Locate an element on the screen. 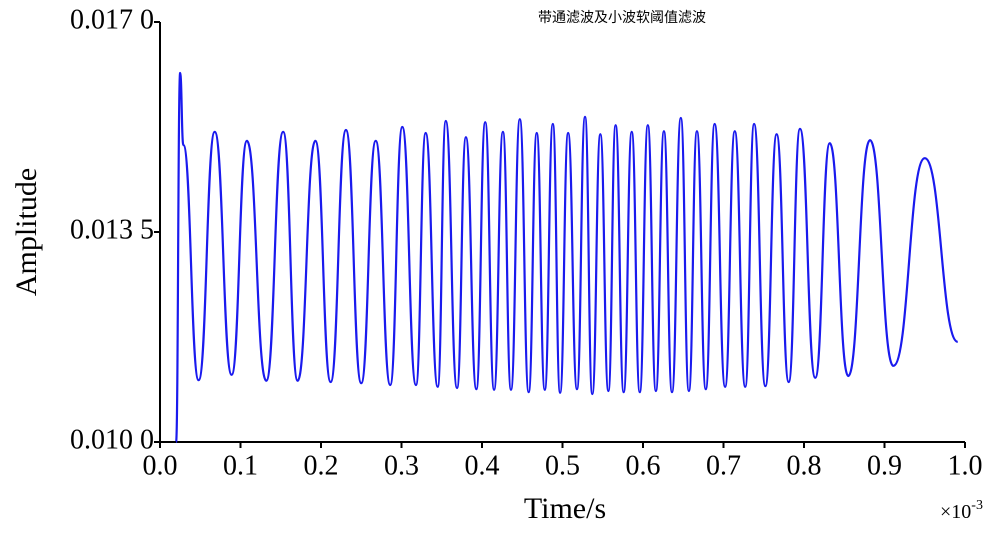 This screenshot has height=536, width=1000. chart-title: 带通滤波及小波软阈值滤波 is located at coordinates (622, 18).